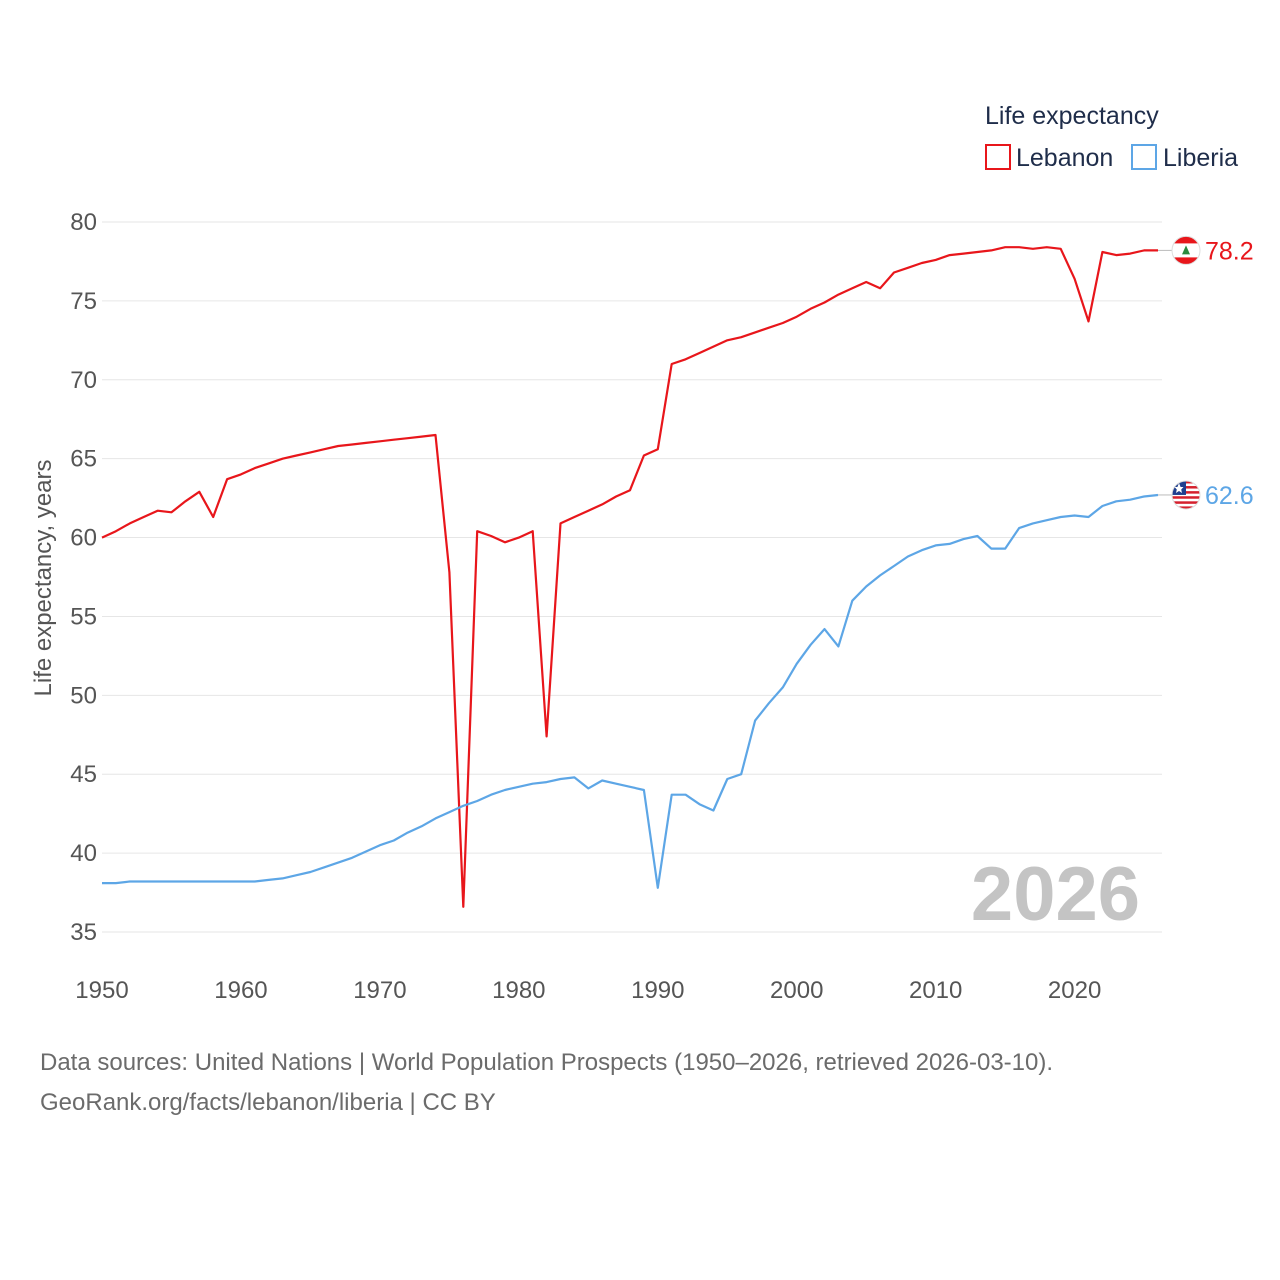 Image resolution: width=1280 pixels, height=1280 pixels. What do you see at coordinates (1229, 251) in the screenshot?
I see `end-value-label-lebanon: 78.2` at bounding box center [1229, 251].